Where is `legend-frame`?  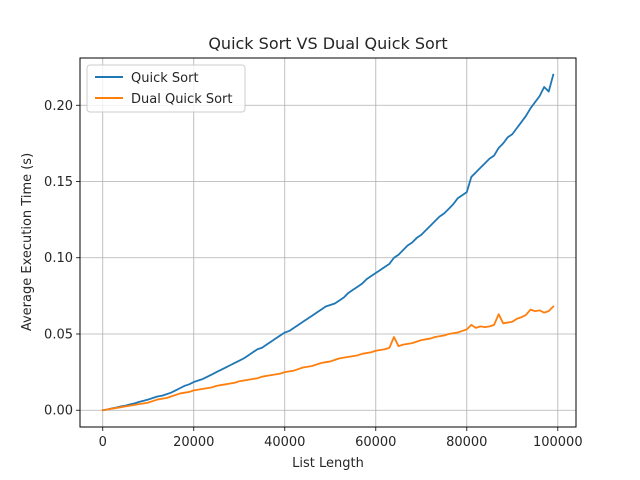 legend-frame is located at coordinates (166, 88).